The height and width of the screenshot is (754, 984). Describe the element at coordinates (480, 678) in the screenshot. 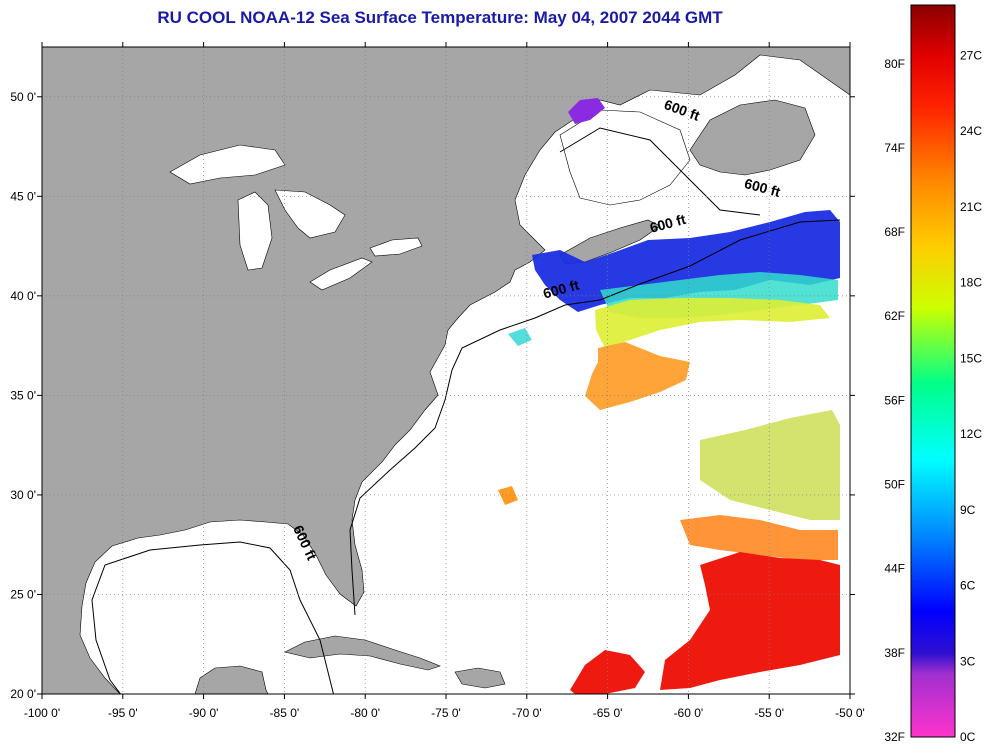

I see `land-hispaniola` at that location.